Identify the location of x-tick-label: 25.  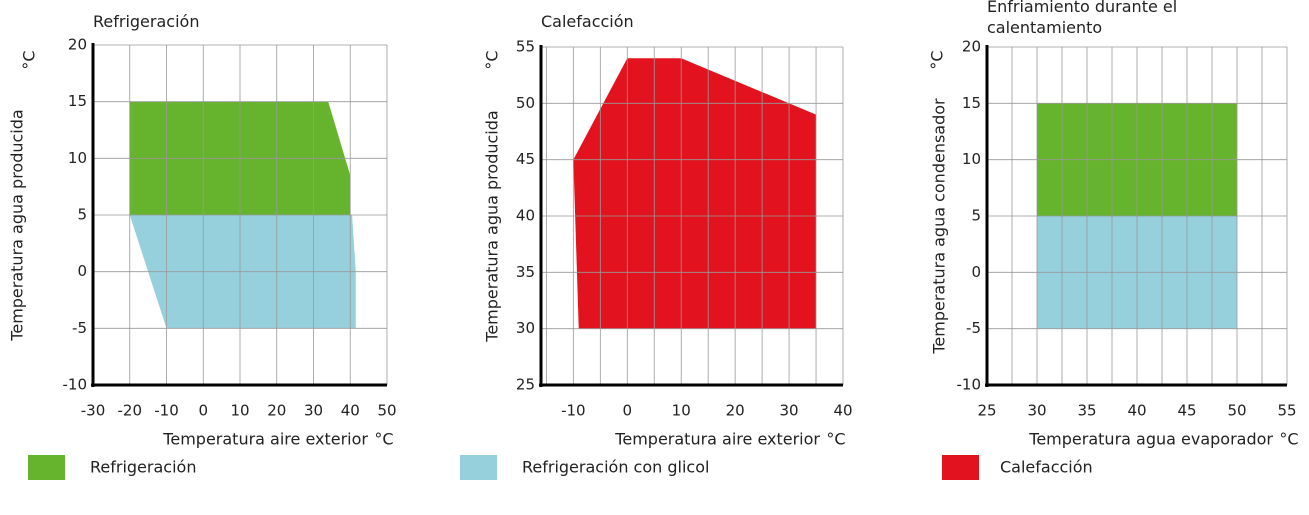
(986, 411).